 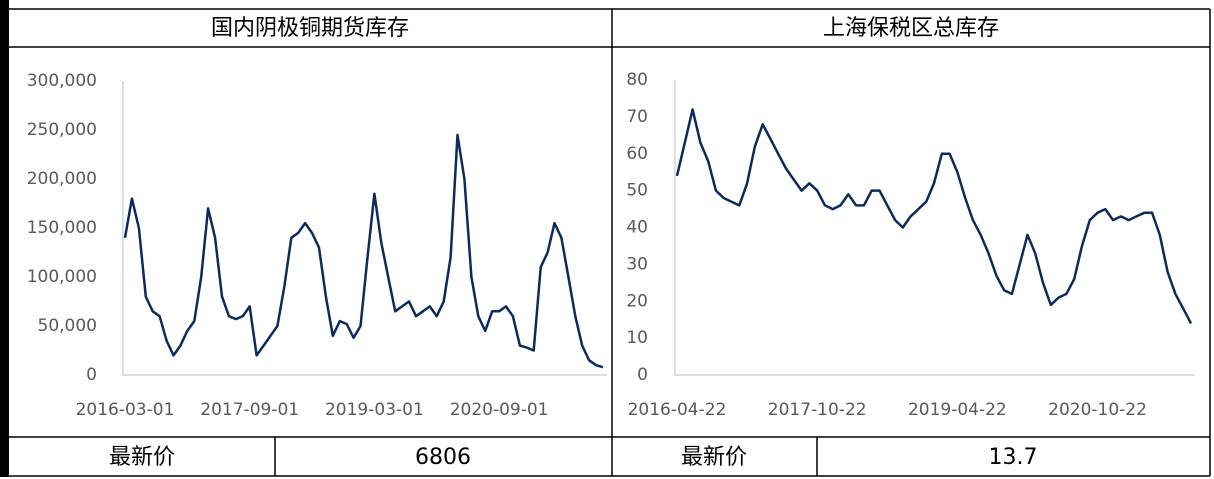 I want to click on y-tick-label: 100,000, so click(x=62, y=277).